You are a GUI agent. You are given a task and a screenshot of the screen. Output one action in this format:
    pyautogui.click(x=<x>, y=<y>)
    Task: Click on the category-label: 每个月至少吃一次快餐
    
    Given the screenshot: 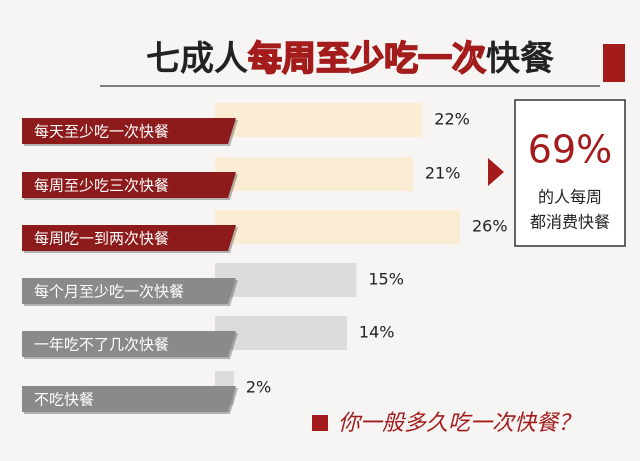 What is the action you would take?
    pyautogui.click(x=109, y=292)
    